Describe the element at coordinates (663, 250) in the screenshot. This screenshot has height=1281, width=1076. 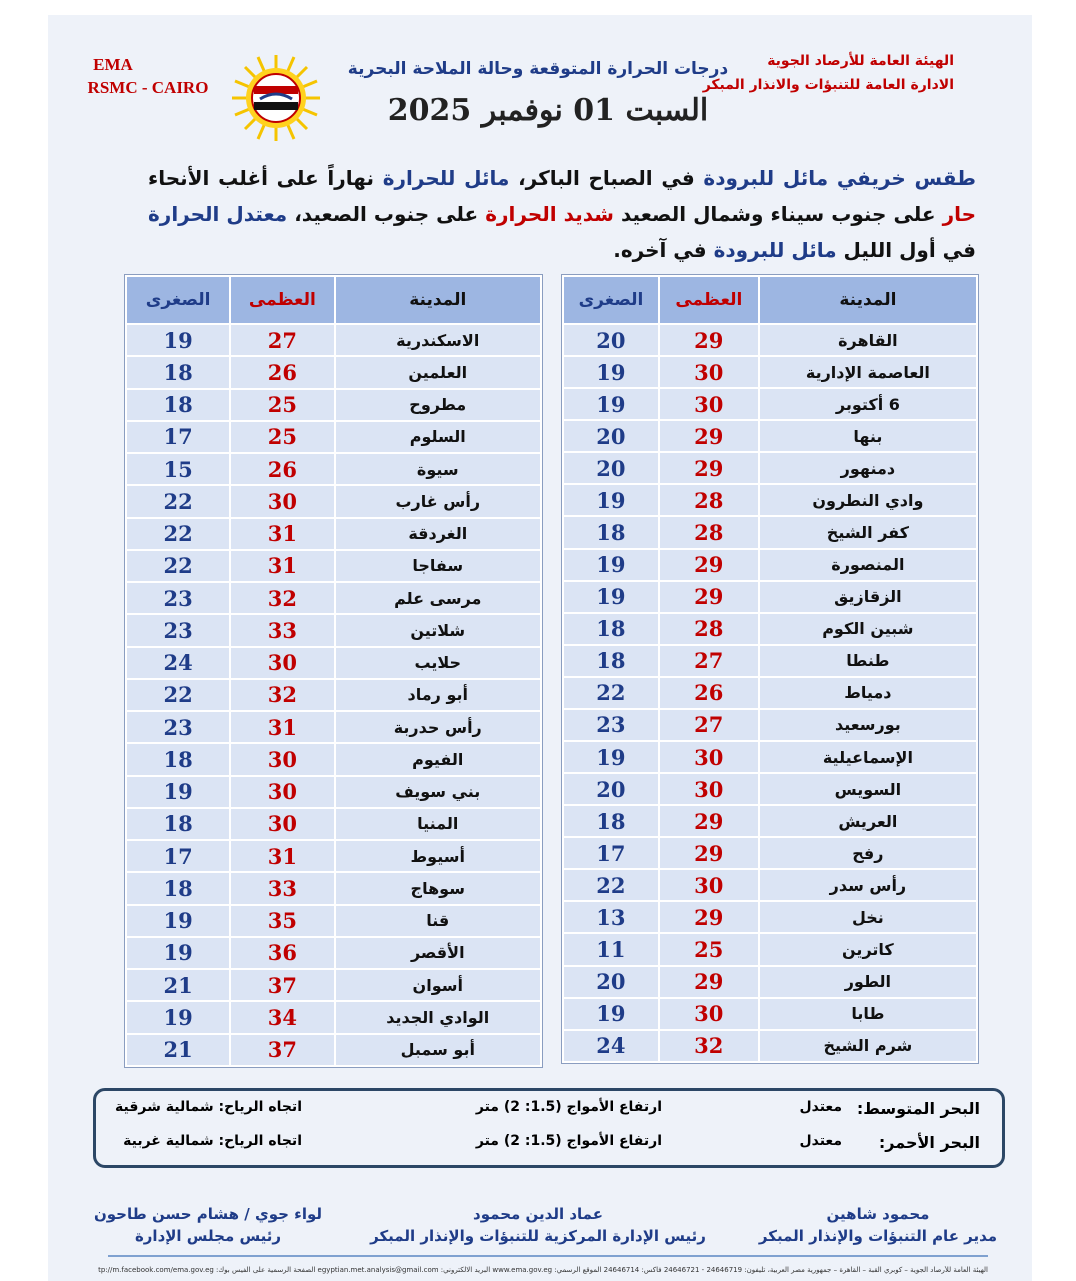
I see `summary-segment: في آخره.` at that location.